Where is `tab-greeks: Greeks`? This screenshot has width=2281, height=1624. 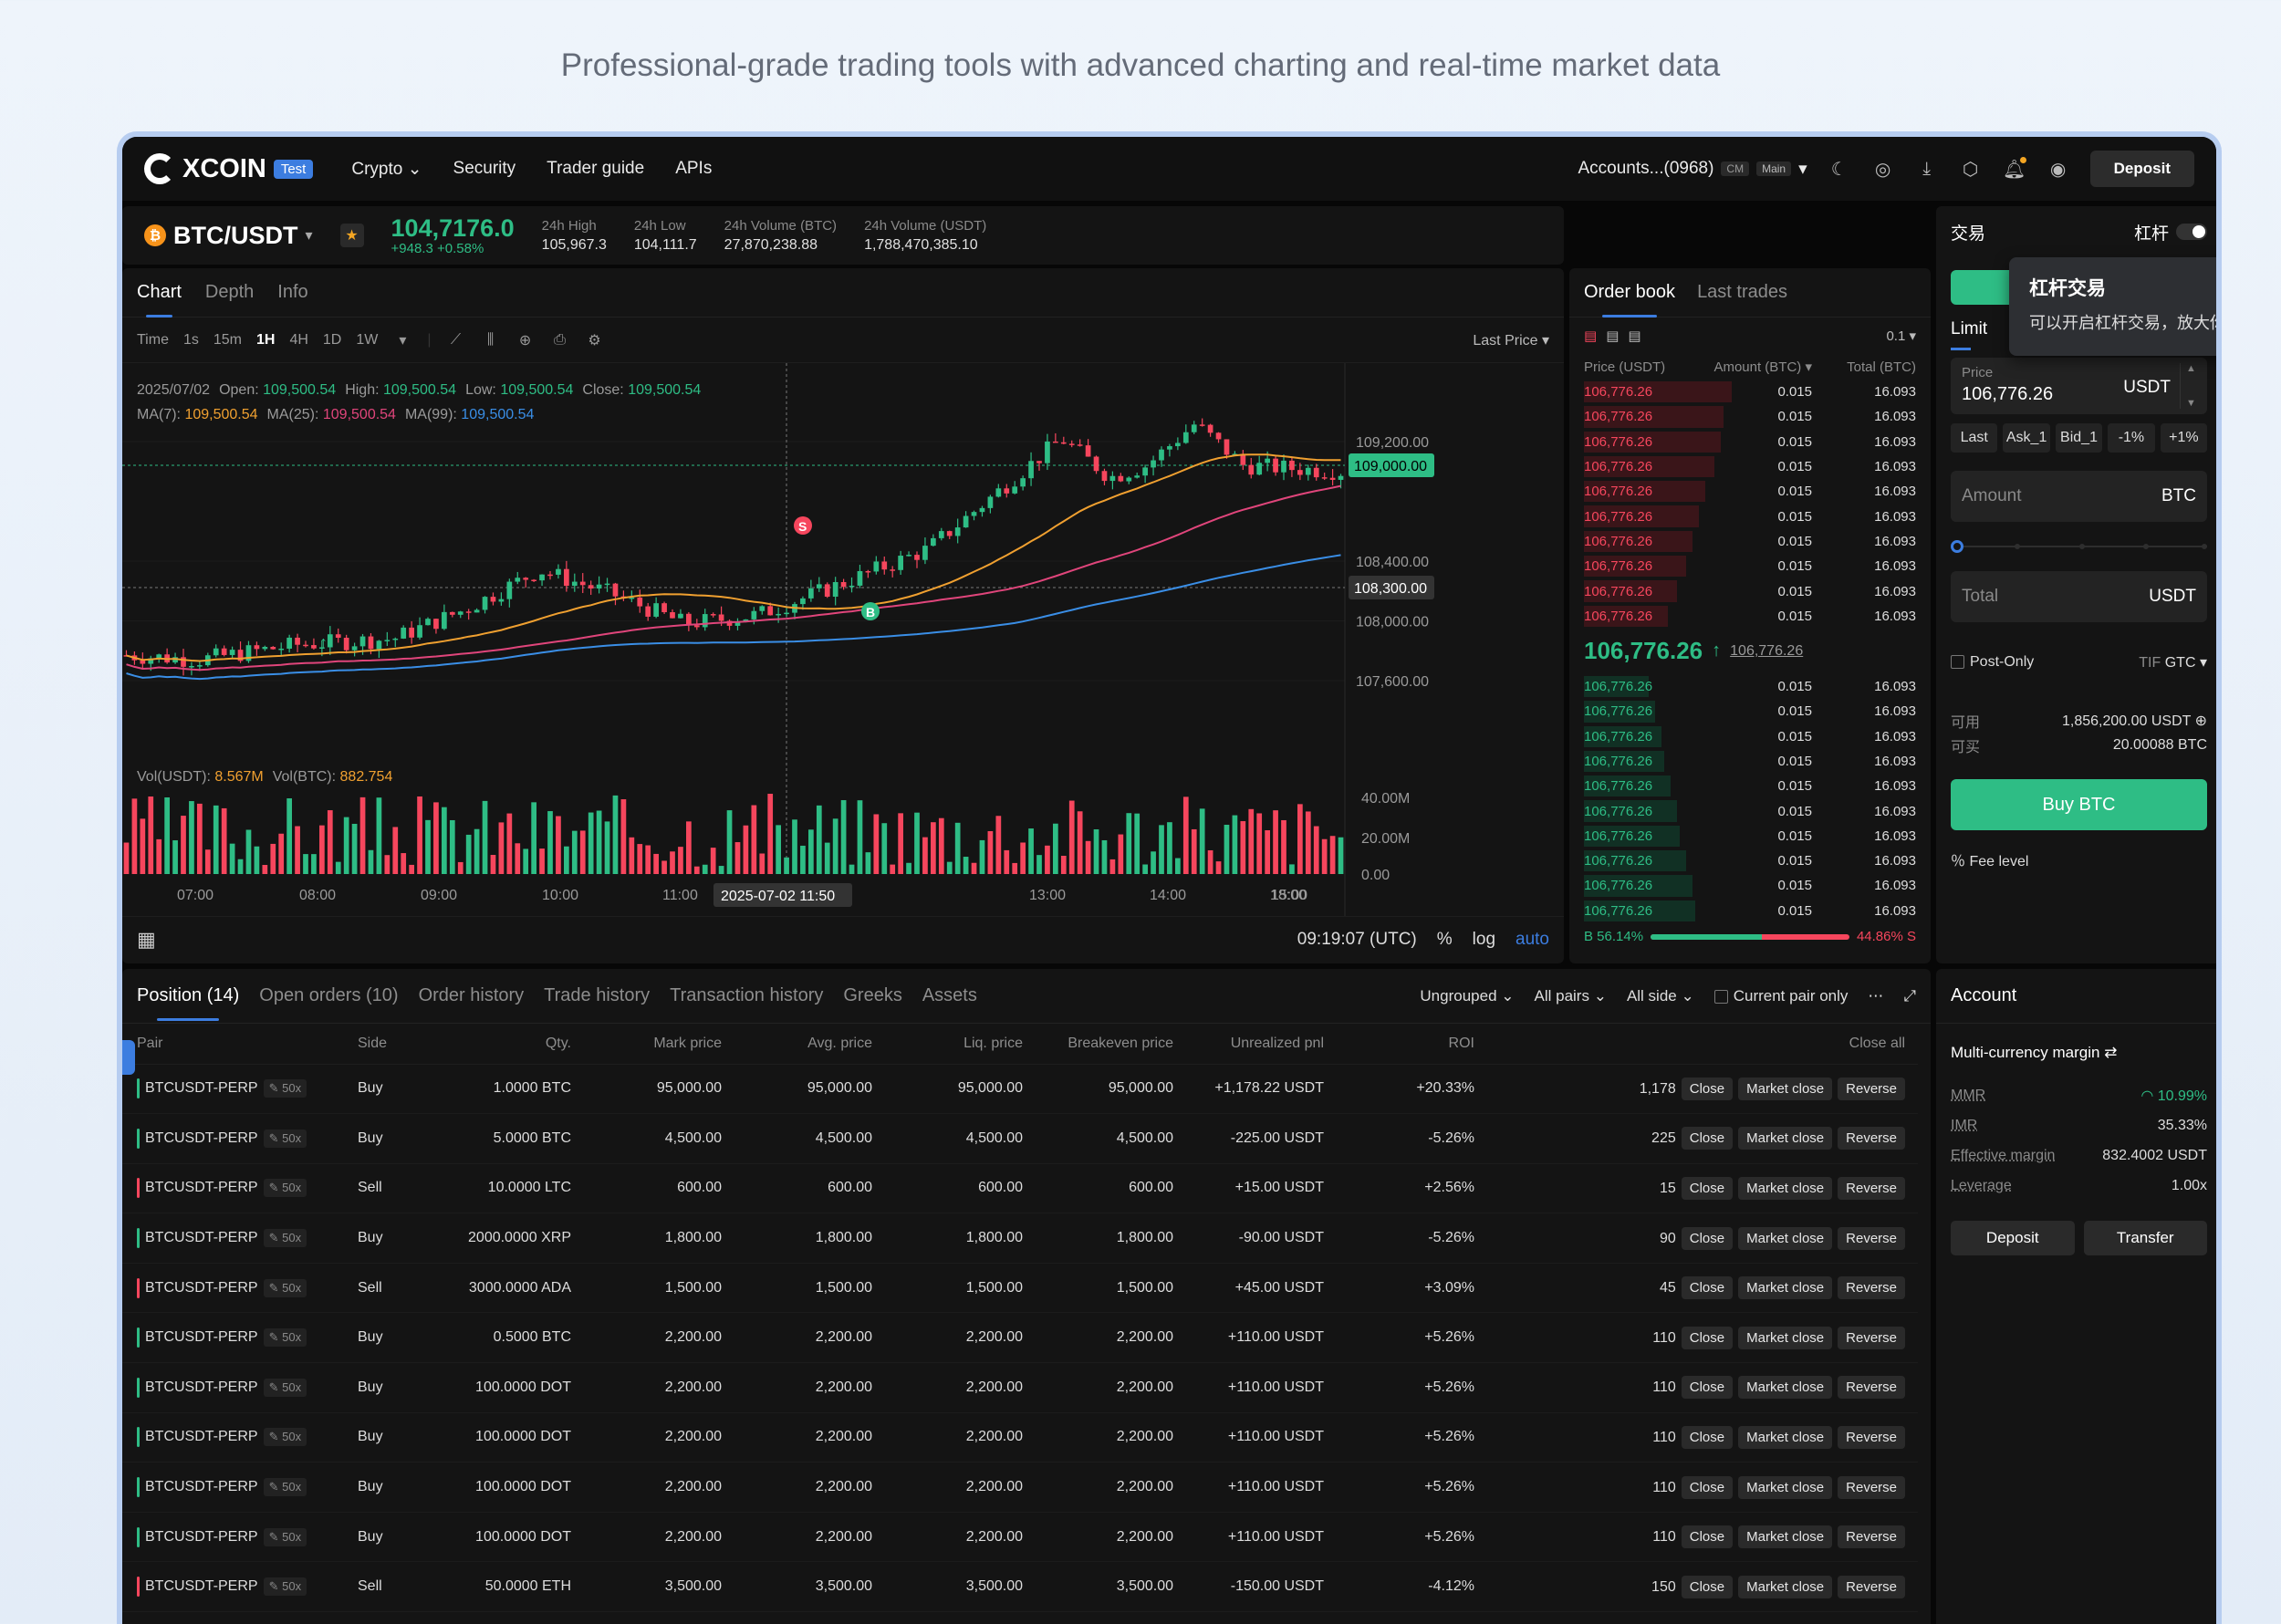
tab-greeks: Greeks is located at coordinates (872, 995).